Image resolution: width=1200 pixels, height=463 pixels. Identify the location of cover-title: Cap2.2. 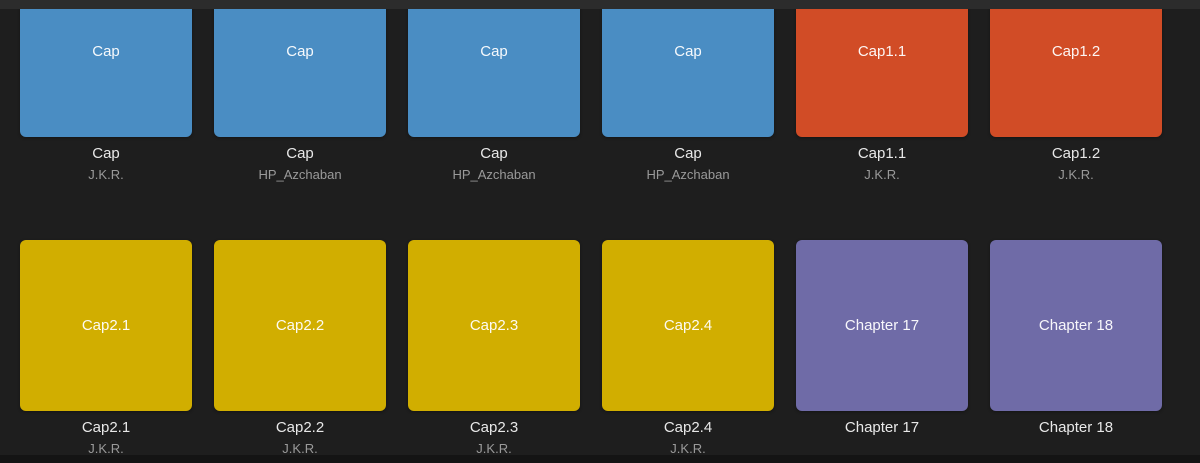
(300, 325).